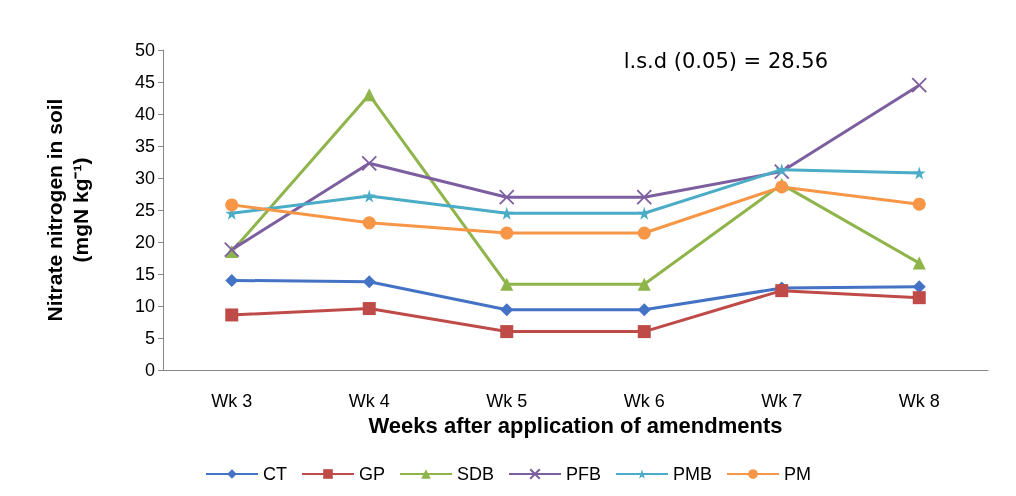 This screenshot has height=496, width=1016. What do you see at coordinates (232, 401) in the screenshot?
I see `x-tick-label: Wk 3` at bounding box center [232, 401].